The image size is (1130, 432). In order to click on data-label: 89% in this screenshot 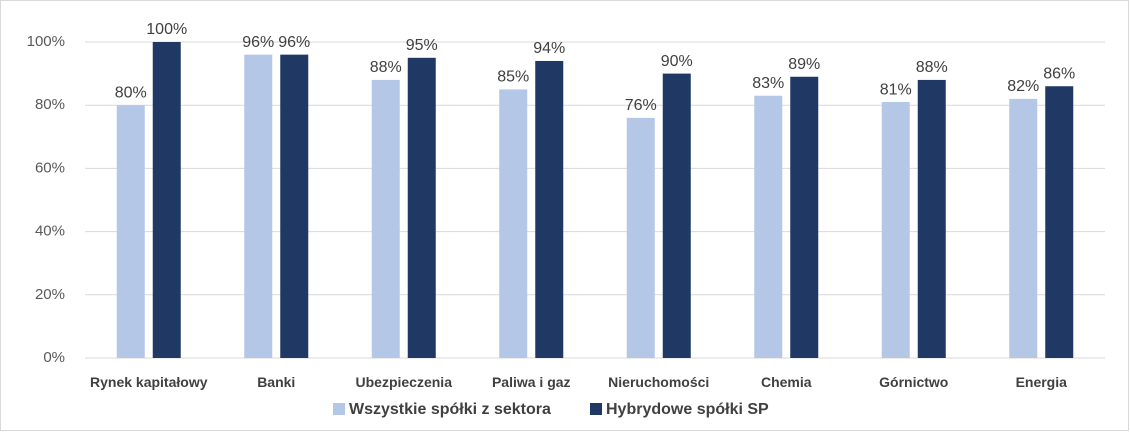, I will do `click(804, 64)`.